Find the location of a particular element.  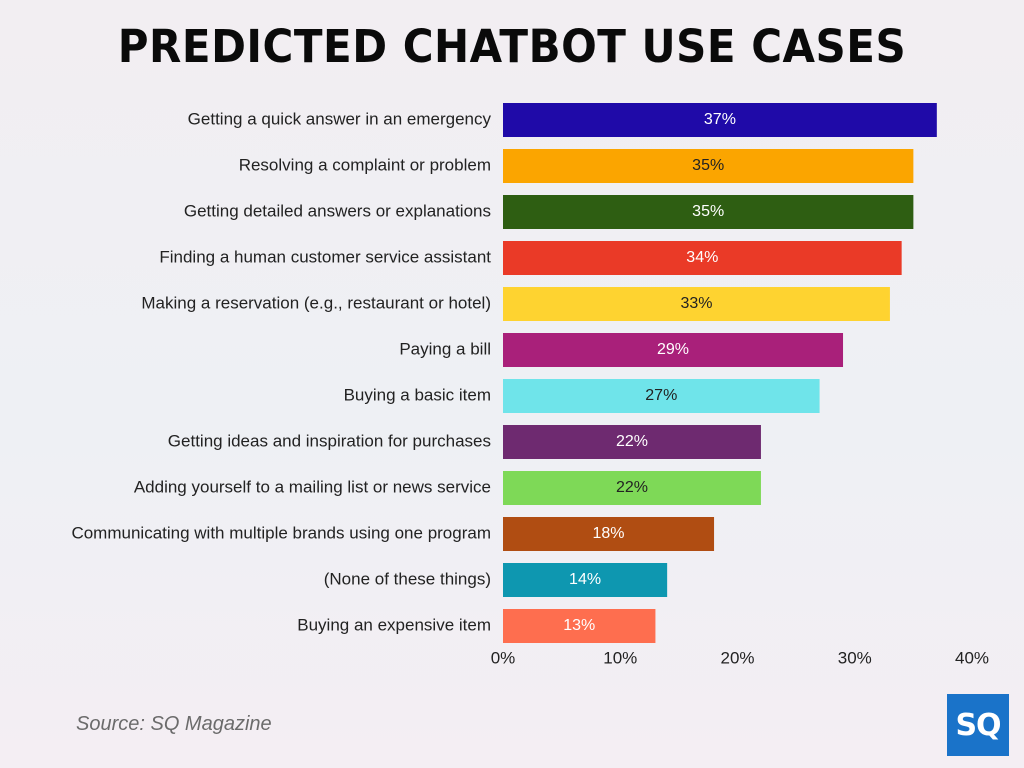

bar-value-label: 18% is located at coordinates (609, 533).